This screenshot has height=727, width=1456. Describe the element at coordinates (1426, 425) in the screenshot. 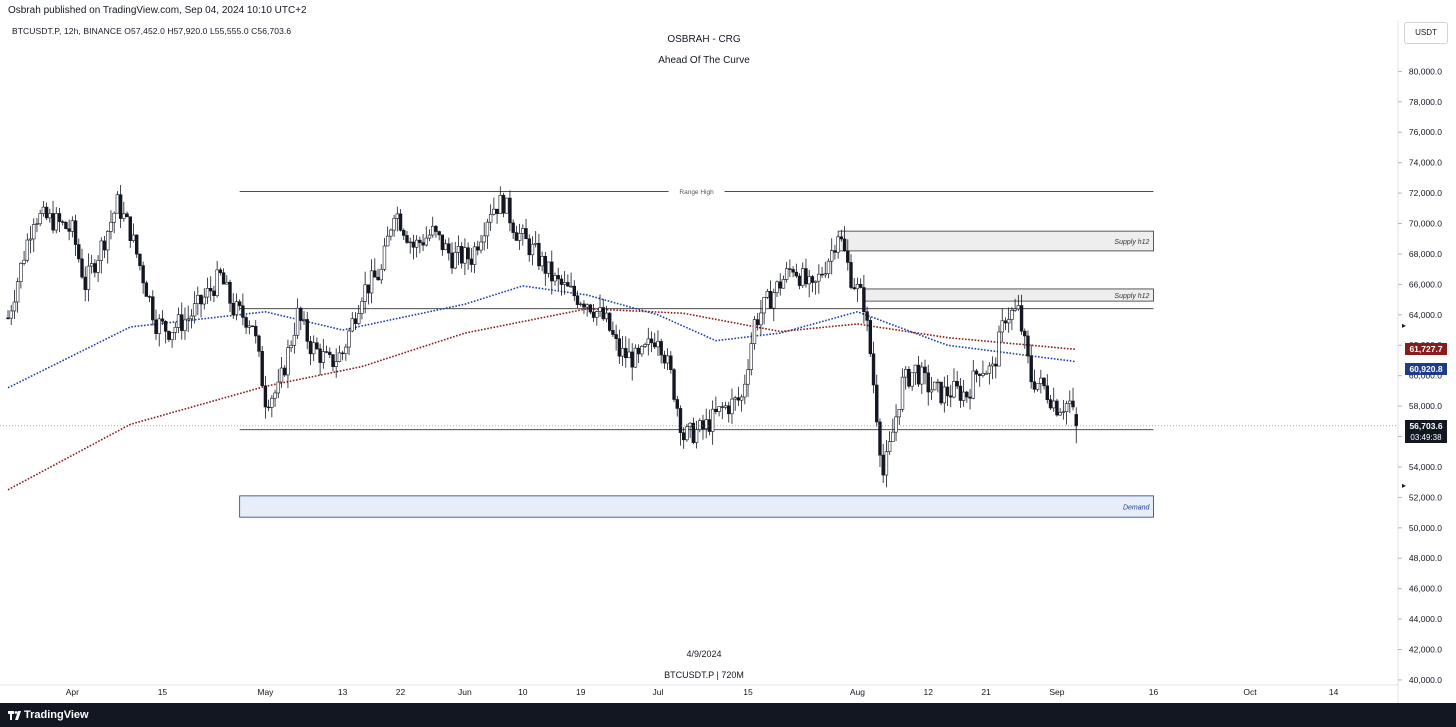

I see `last-price-tag: 56,703.6` at that location.